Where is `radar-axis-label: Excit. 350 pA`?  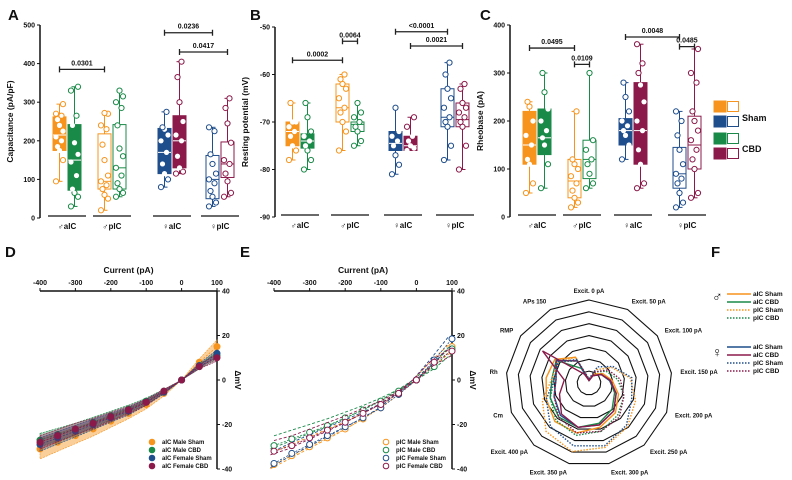 radar-axis-label: Excit. 350 pA is located at coordinates (549, 473).